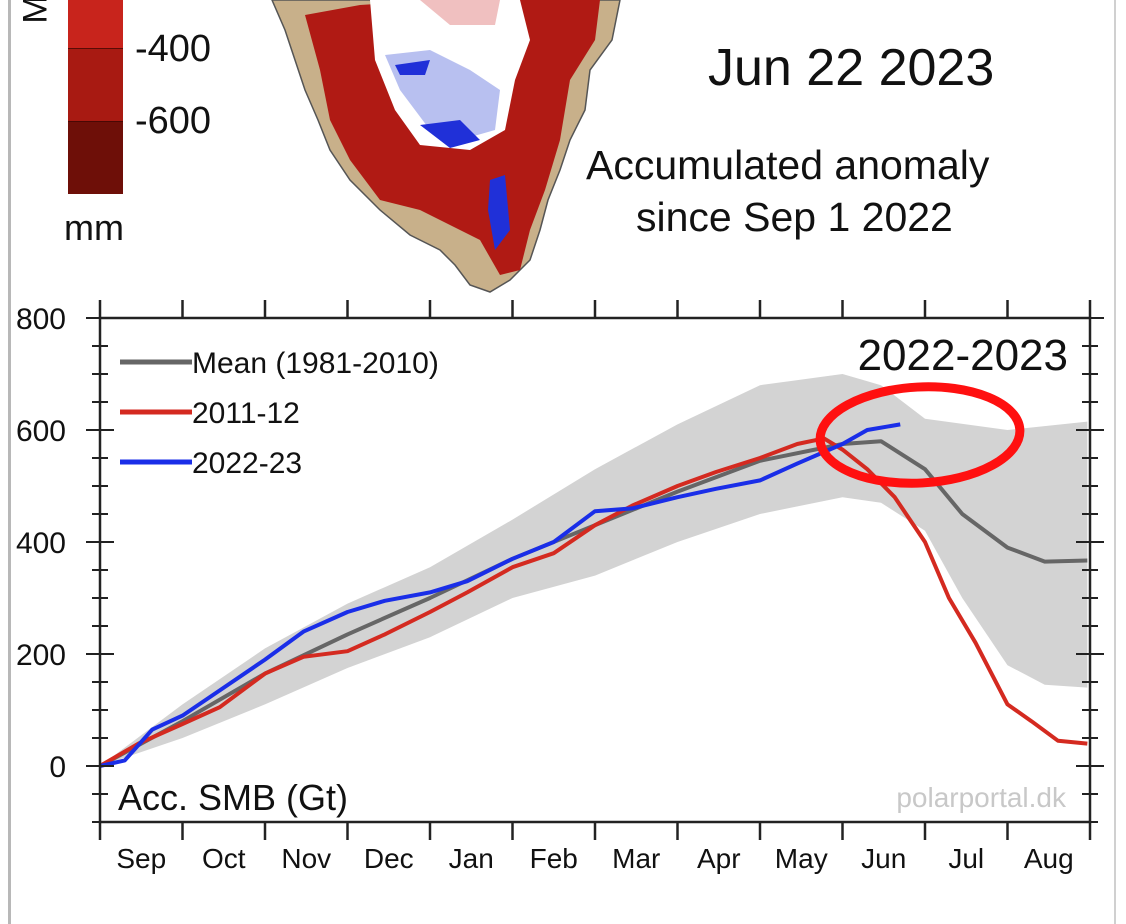 The image size is (1126, 924). Describe the element at coordinates (306, 858) in the screenshot. I see `x-tick-label: Nov` at that location.